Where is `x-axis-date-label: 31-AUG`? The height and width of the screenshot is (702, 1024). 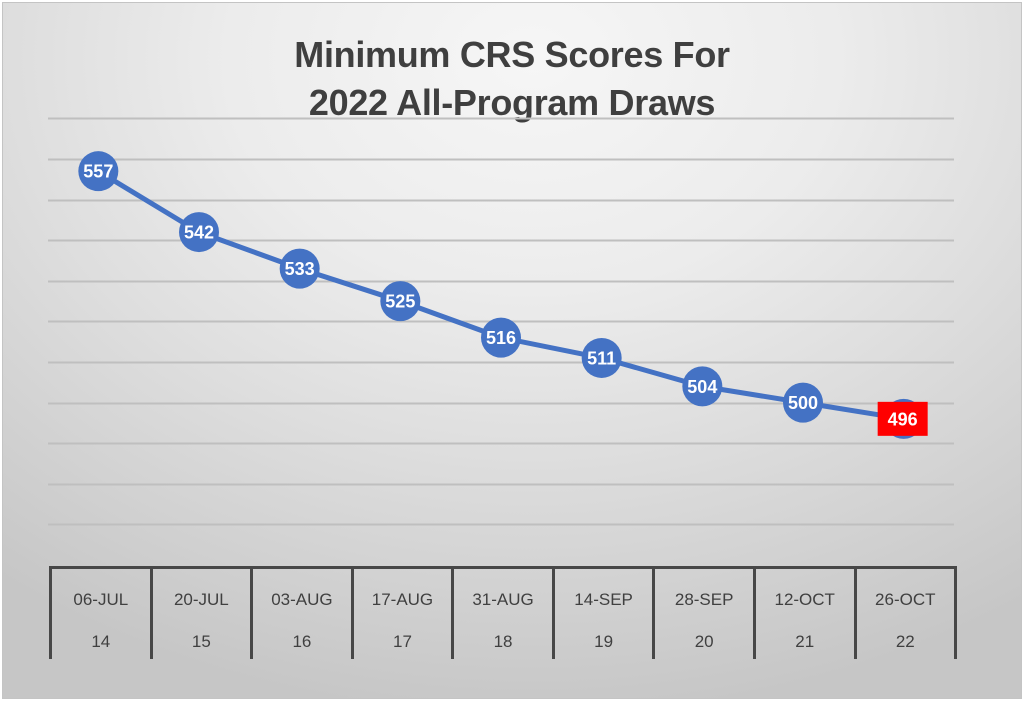 x-axis-date-label: 31-AUG is located at coordinates (503, 599).